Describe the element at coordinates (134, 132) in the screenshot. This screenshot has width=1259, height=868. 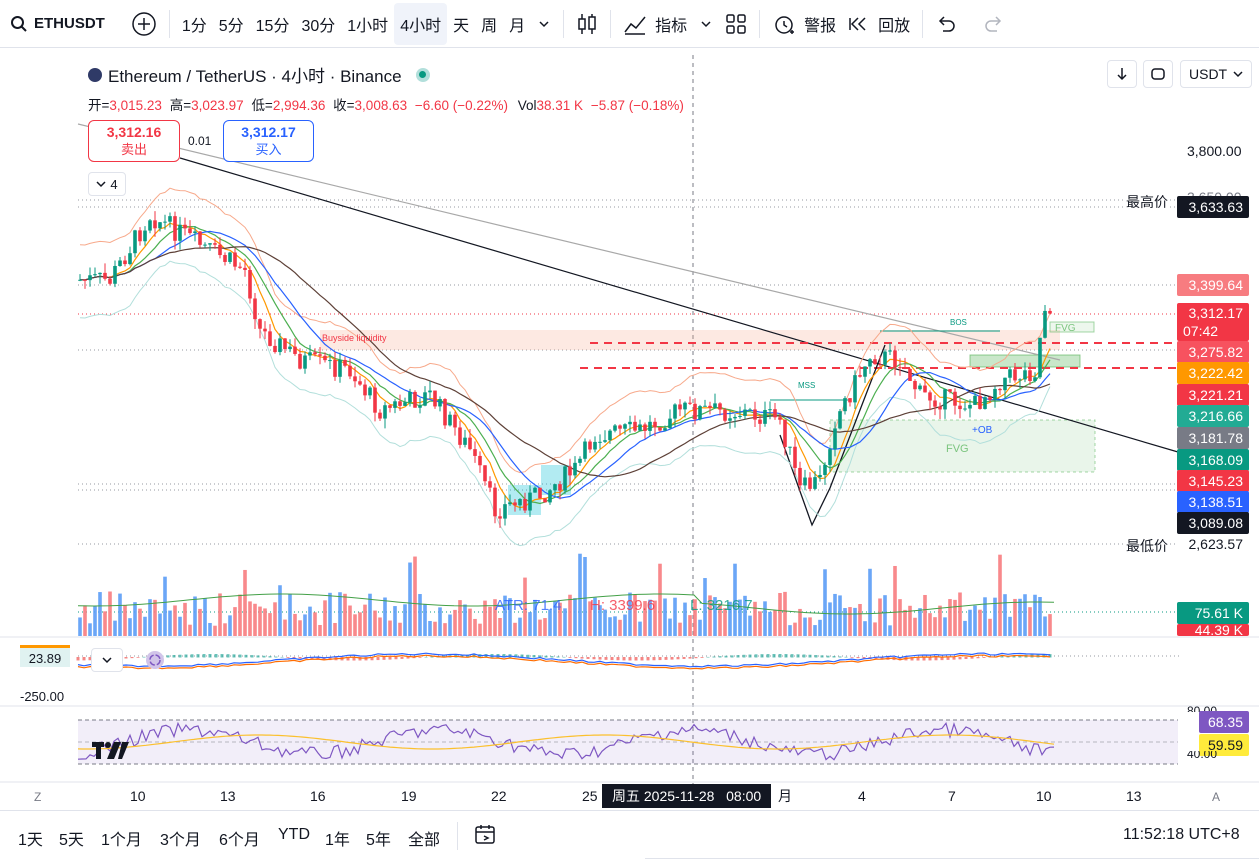
I see `sell-price: 3,312.16` at that location.